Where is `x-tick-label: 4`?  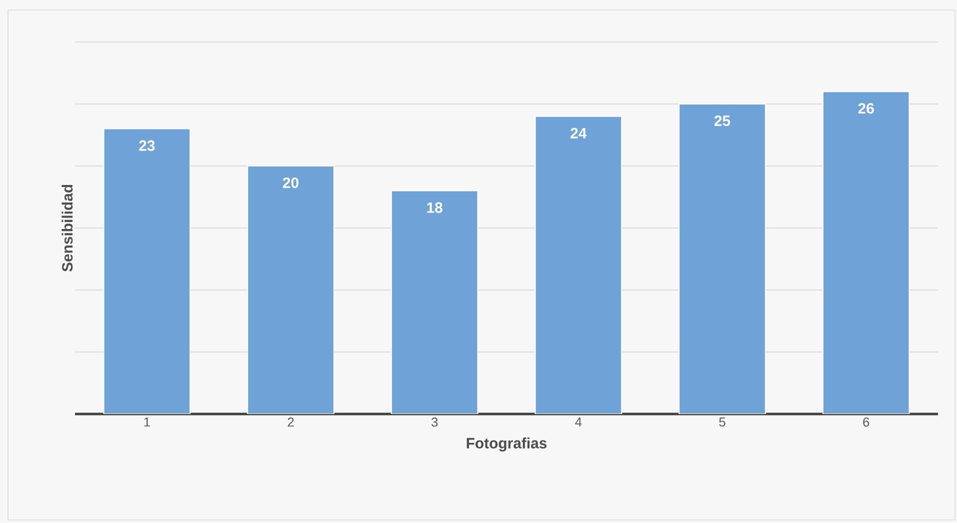 x-tick-label: 4 is located at coordinates (578, 422).